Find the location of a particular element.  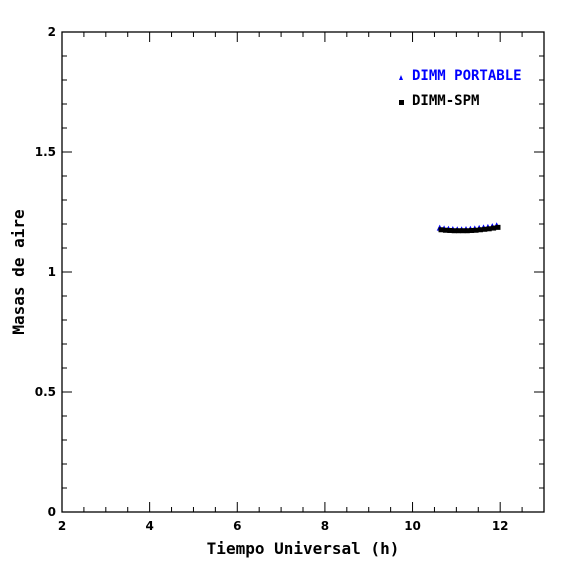

x-tick-label: 10 is located at coordinates (412, 526).